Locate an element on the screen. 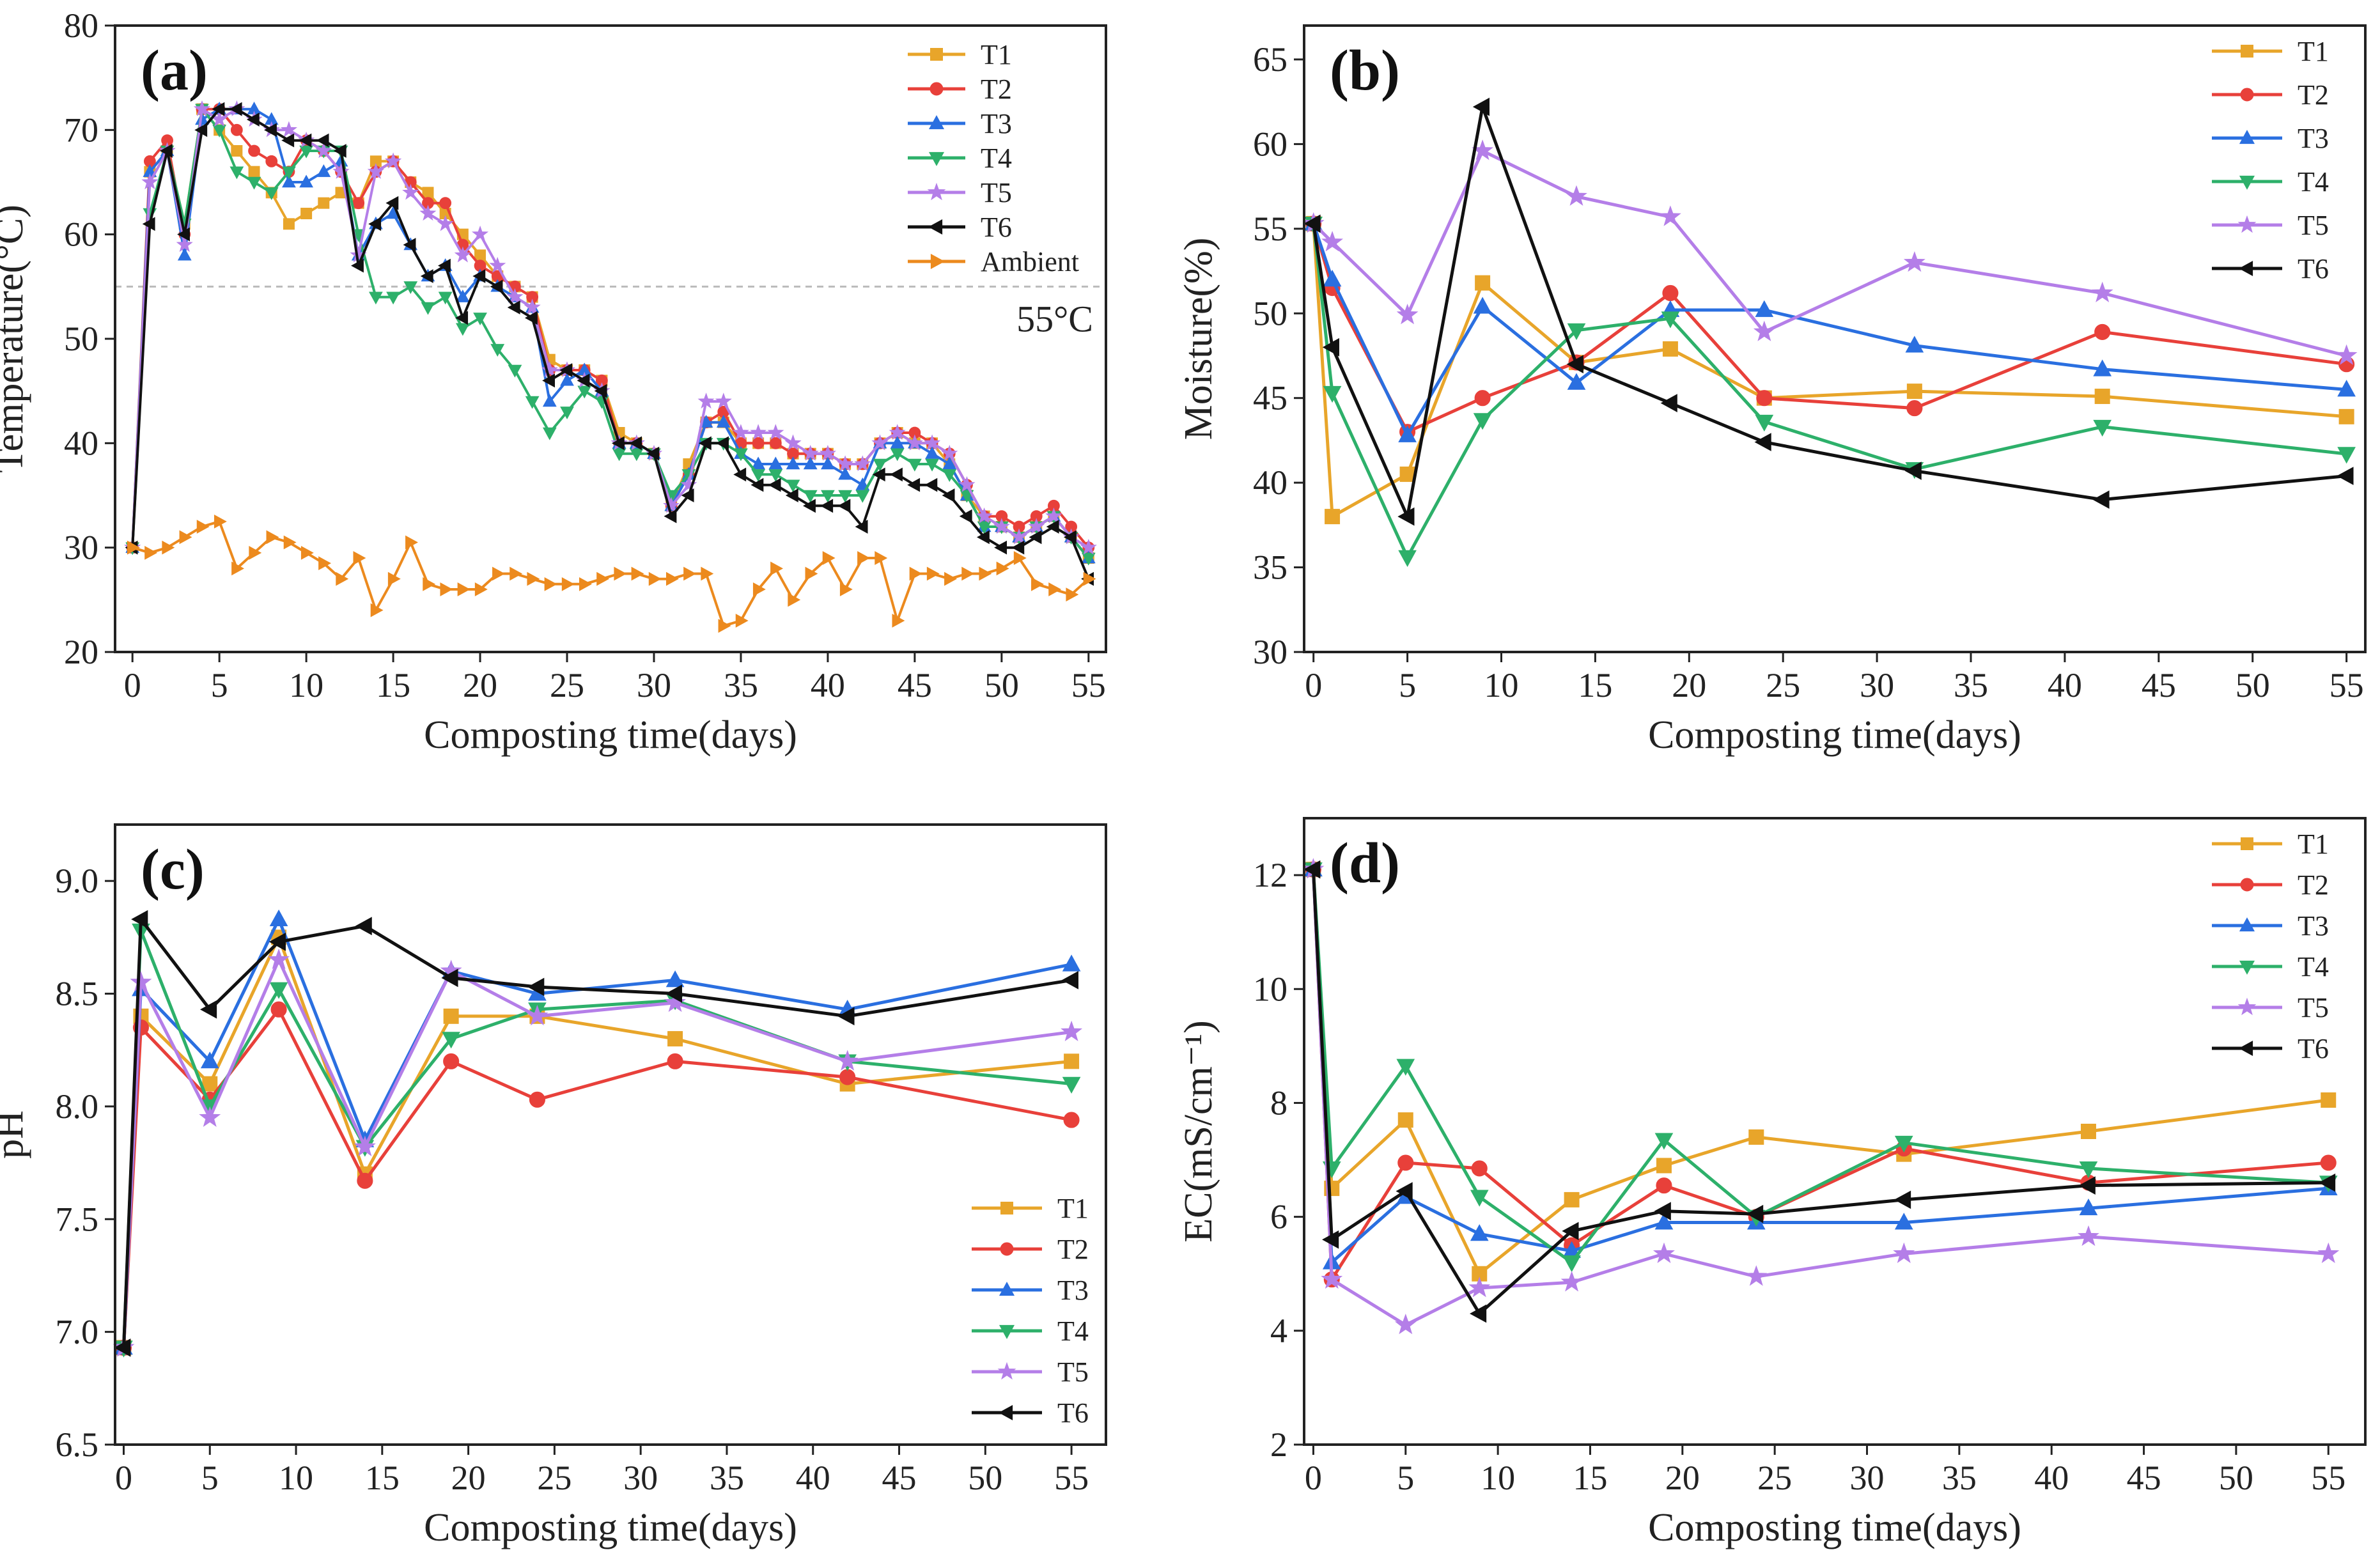 The image size is (2380, 1552). legend-marker-t5 is located at coordinates (2247, 1006).